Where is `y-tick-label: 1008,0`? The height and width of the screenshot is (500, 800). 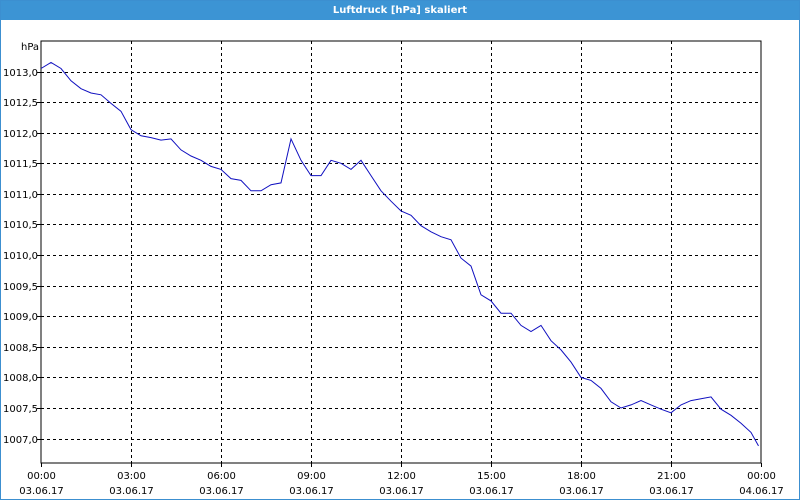 y-tick-label: 1008,0 is located at coordinates (20, 378).